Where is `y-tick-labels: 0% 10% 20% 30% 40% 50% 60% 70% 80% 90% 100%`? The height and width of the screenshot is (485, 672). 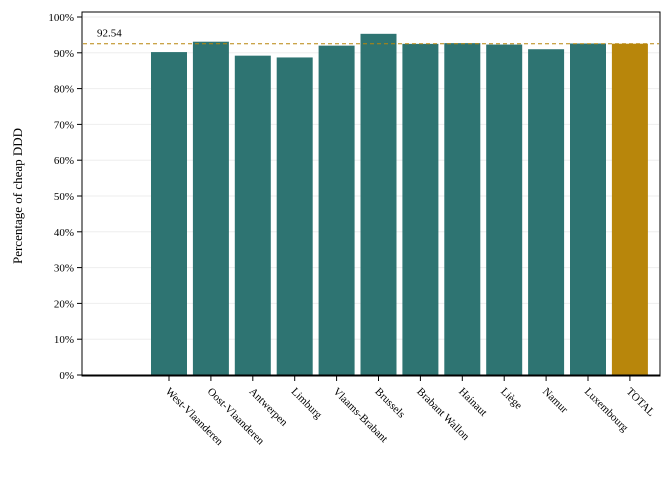 y-tick-labels: 0% 10% 20% 30% 40% 50% 60% 70% 80% 90% 100% is located at coordinates (61, 197).